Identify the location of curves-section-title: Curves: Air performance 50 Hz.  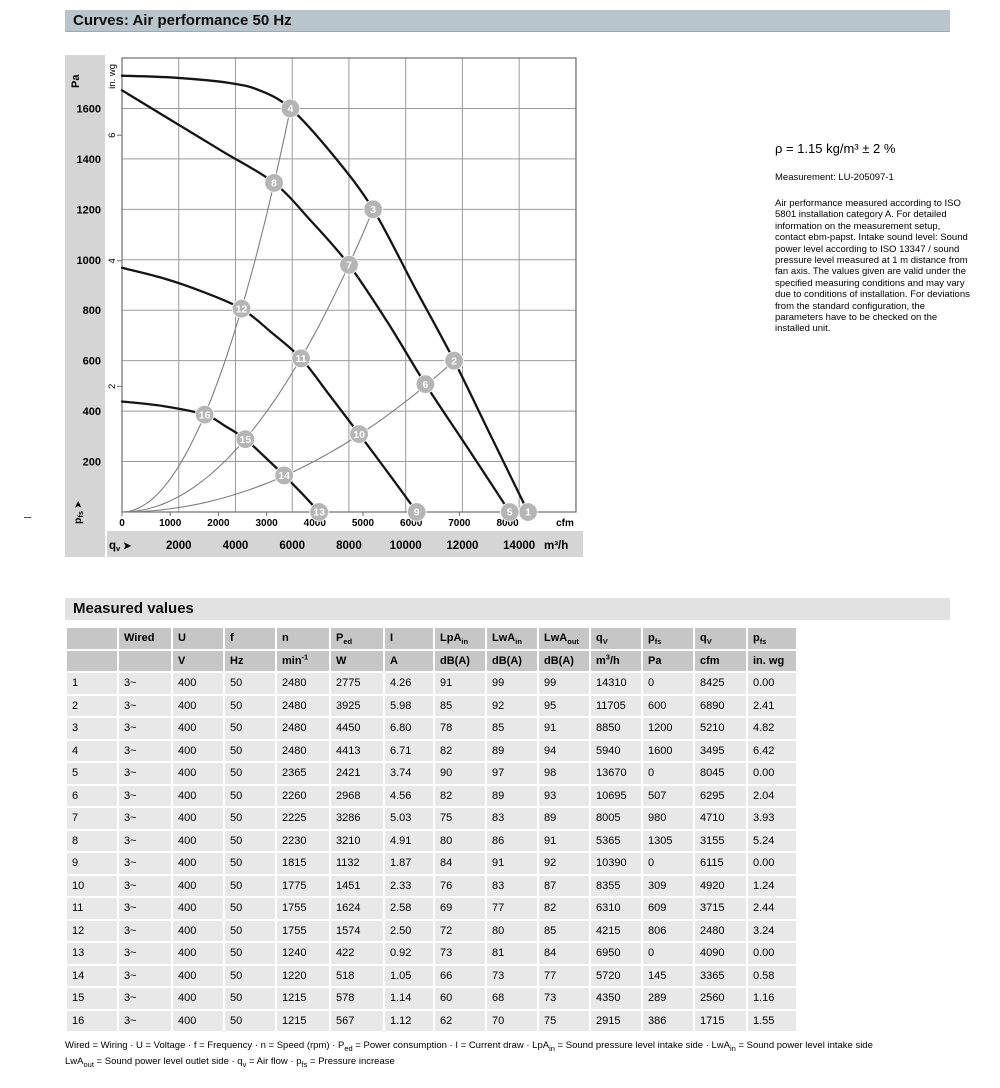
(182, 20).